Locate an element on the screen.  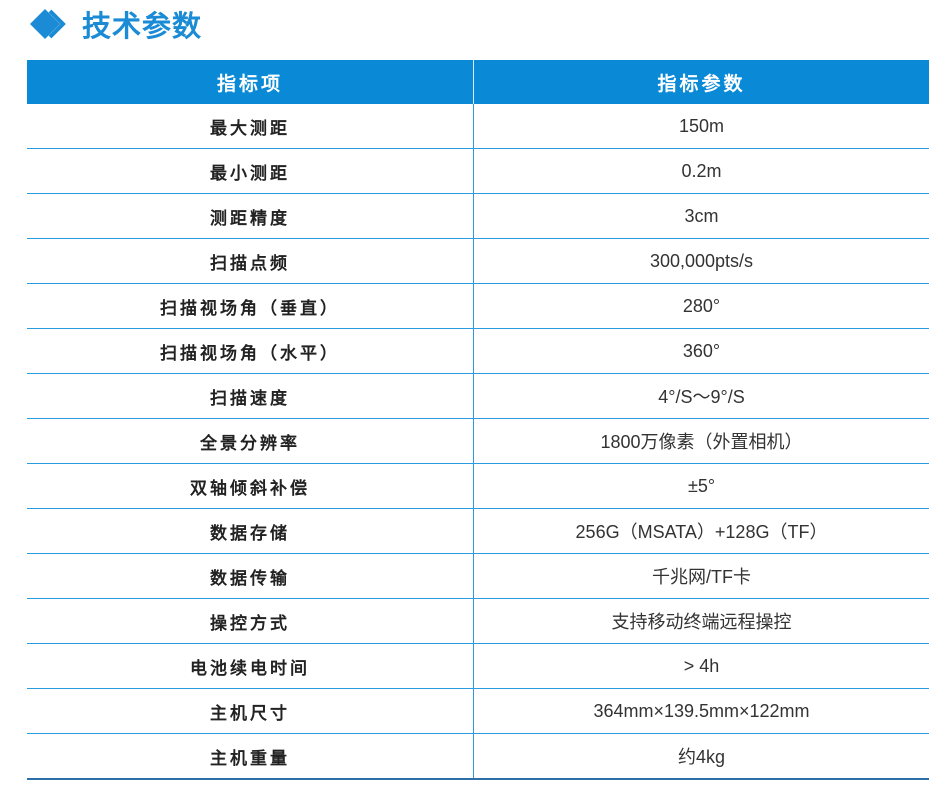
table-row: 双轴倾斜补偿 ±5° is located at coordinates (478, 486).